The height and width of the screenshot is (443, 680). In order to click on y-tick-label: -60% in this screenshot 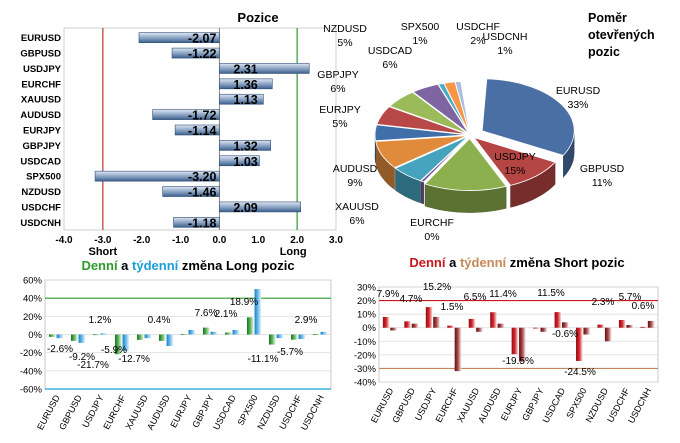, I will do `click(31, 390)`.